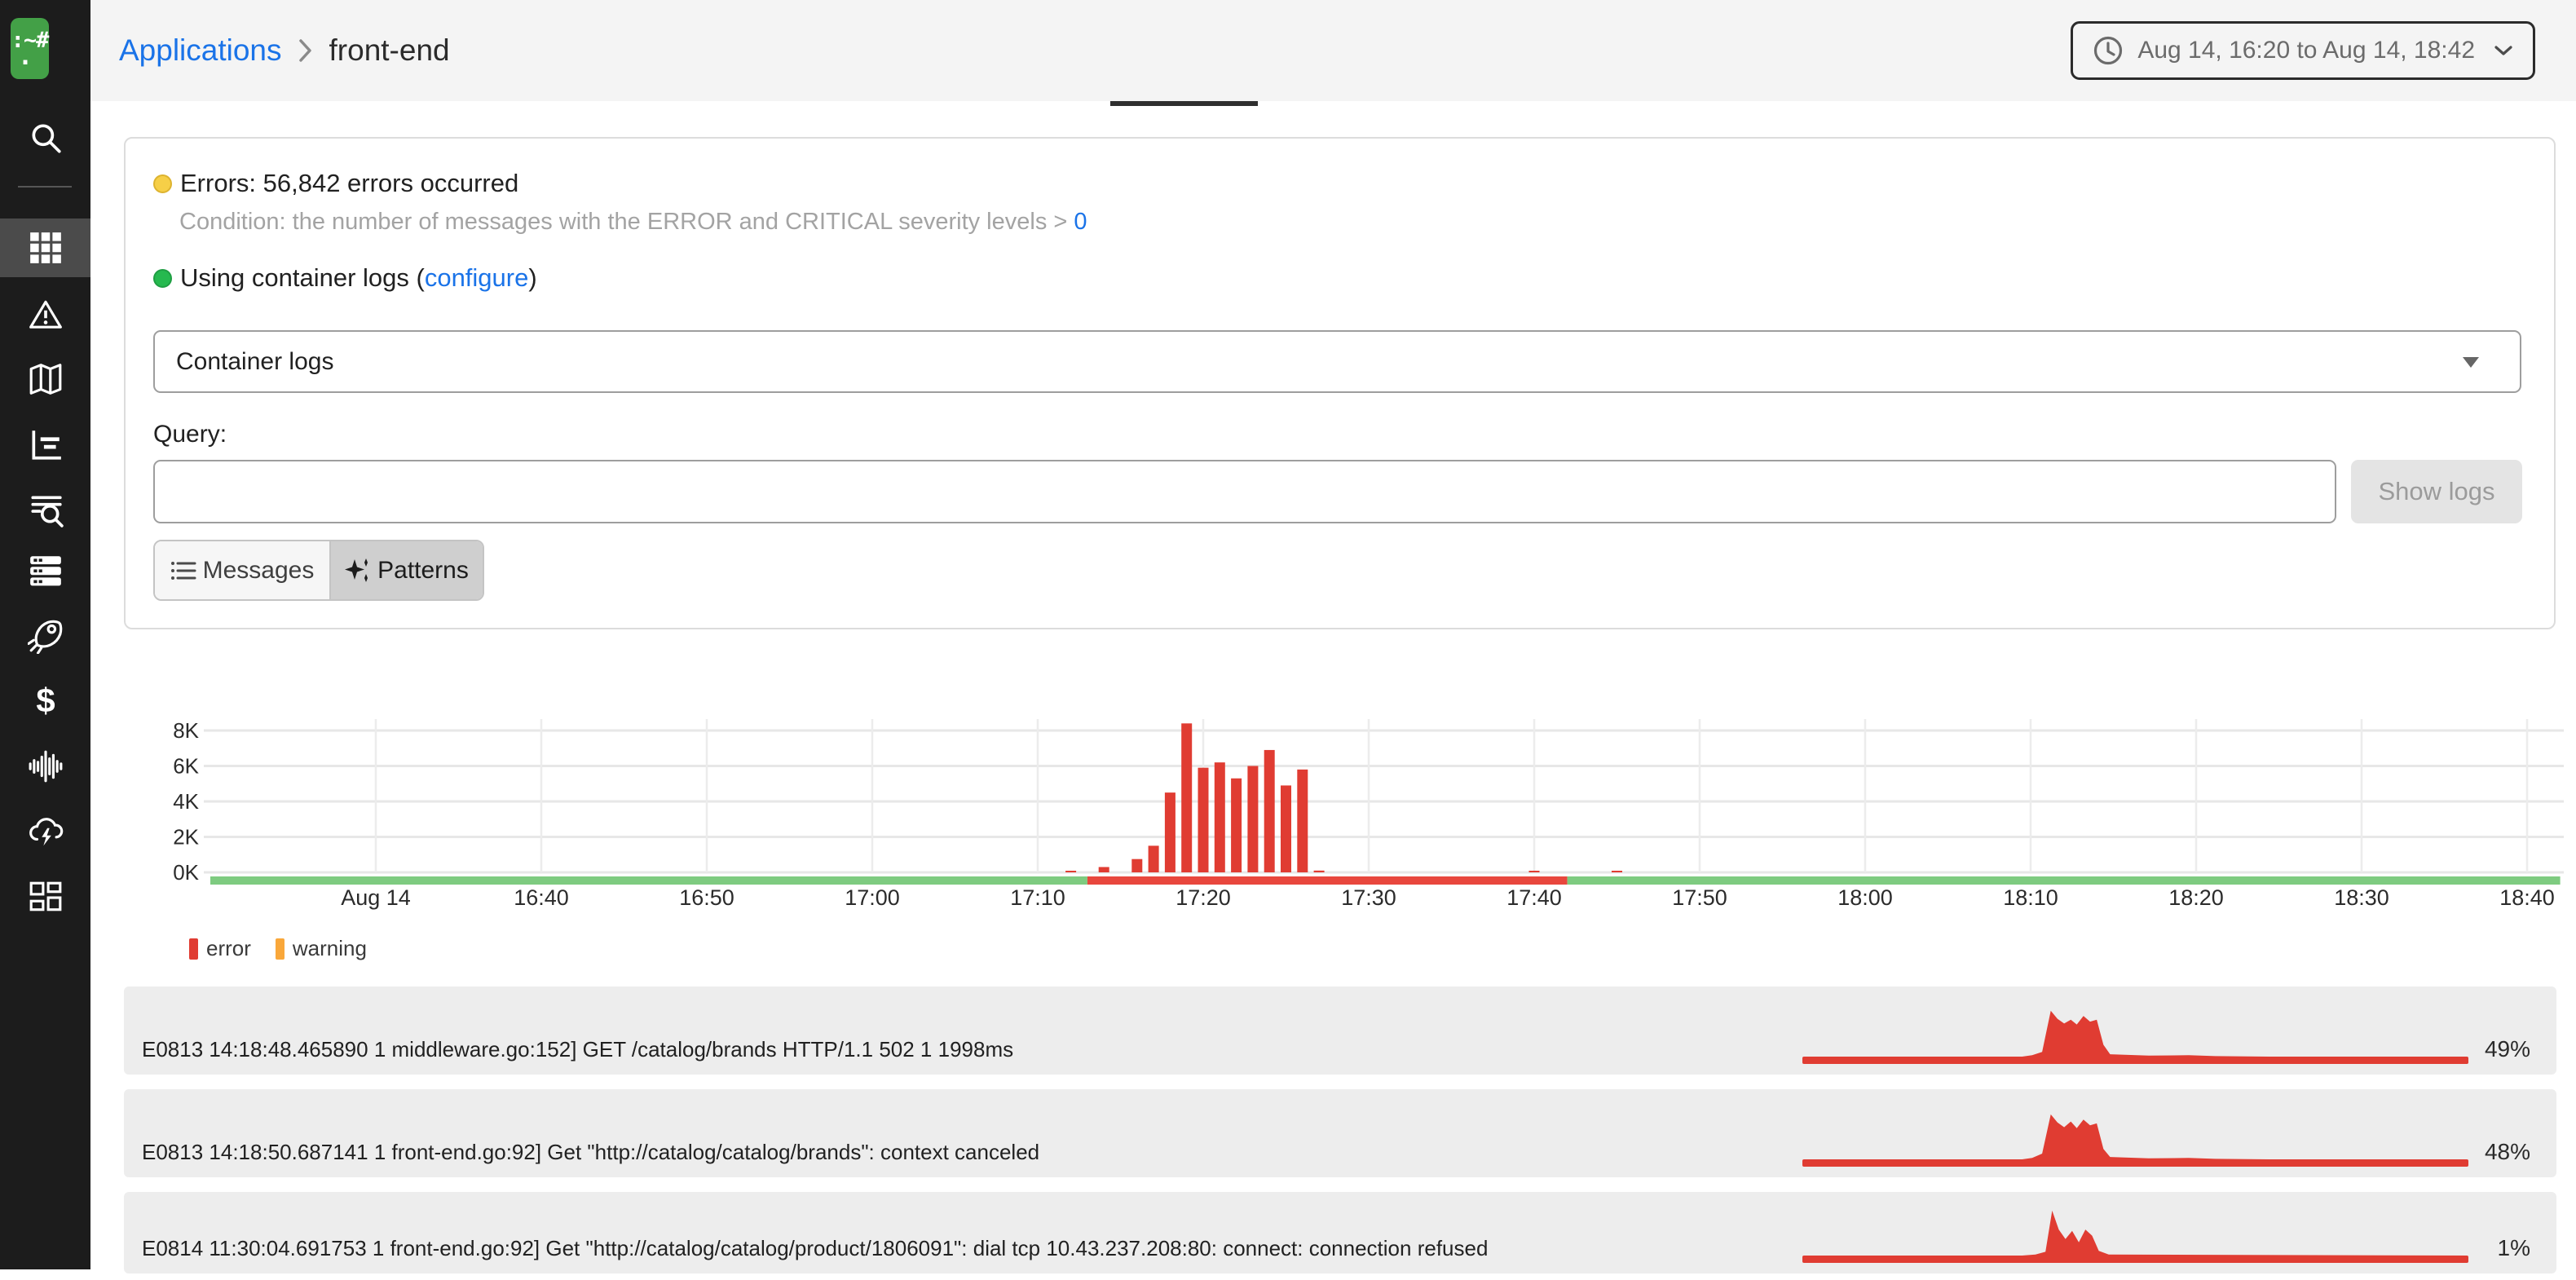  I want to click on svg-text: 16:40, so click(541, 897).